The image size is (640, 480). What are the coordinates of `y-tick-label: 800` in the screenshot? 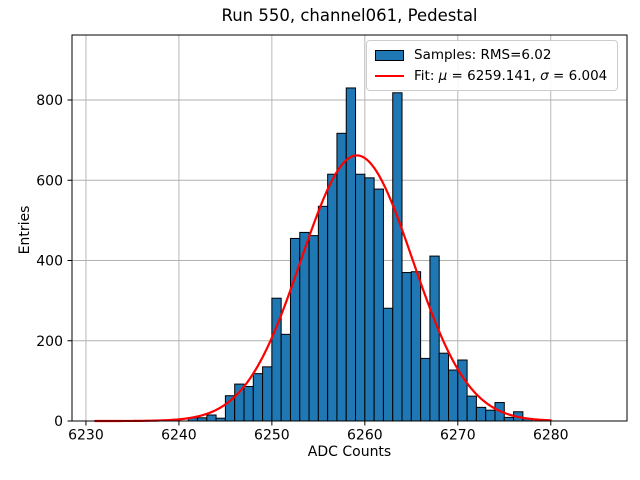 It's located at (49, 101).